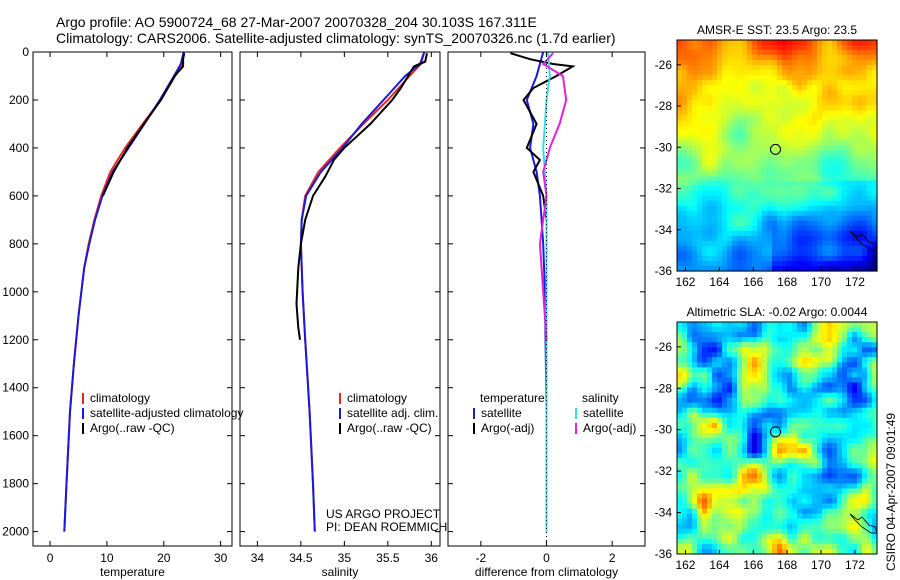 The height and width of the screenshot is (580, 900). I want to click on coastline-outline, so click(863, 523).